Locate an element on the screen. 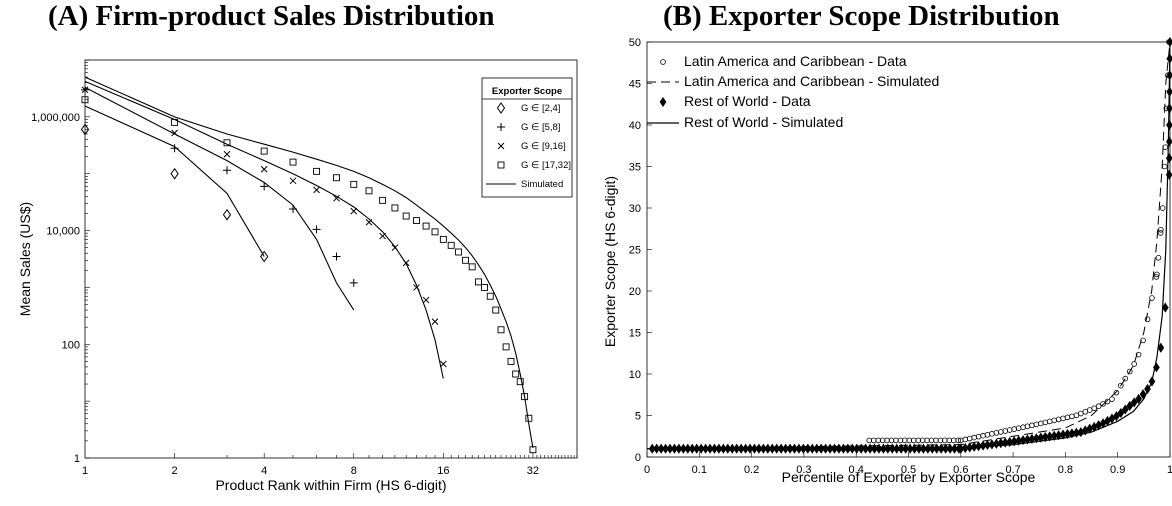 The height and width of the screenshot is (506, 1172). chart-b-x-tick-label: 0.2 is located at coordinates (751, 470).